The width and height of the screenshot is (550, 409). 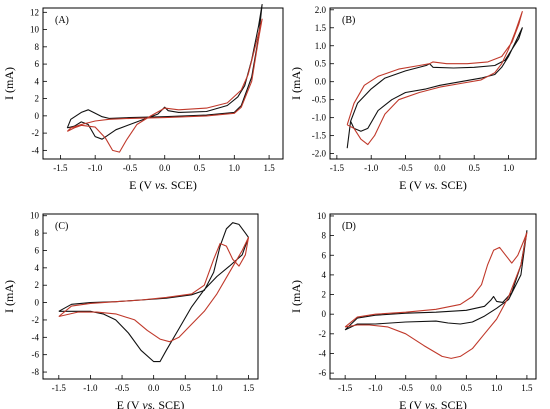 What do you see at coordinates (321, 46) in the screenshot?
I see `y-tick-label: 1.0` at bounding box center [321, 46].